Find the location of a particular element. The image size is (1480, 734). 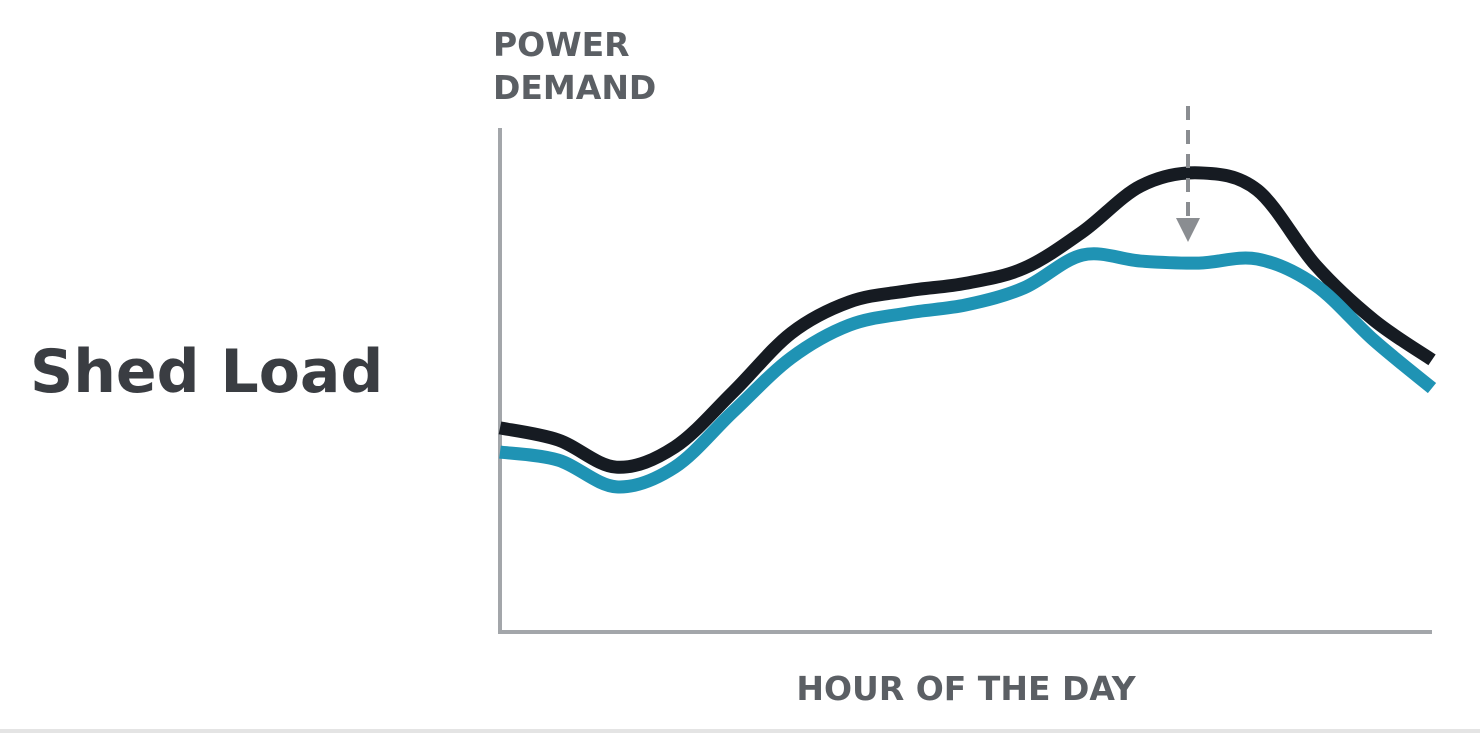

y-axis-label: DEMAND is located at coordinates (574, 87).